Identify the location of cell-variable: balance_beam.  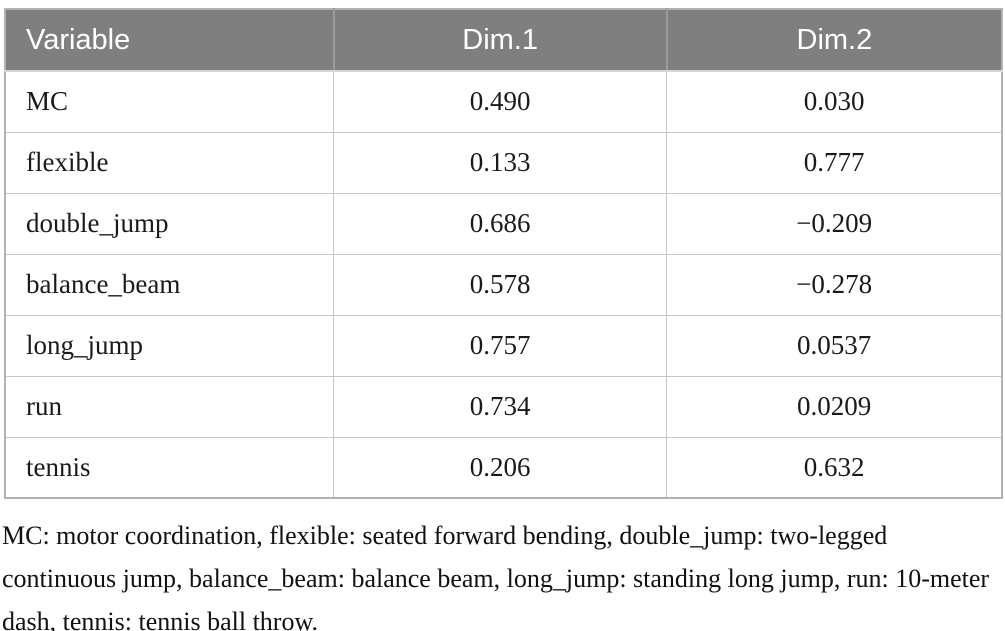
(169, 285).